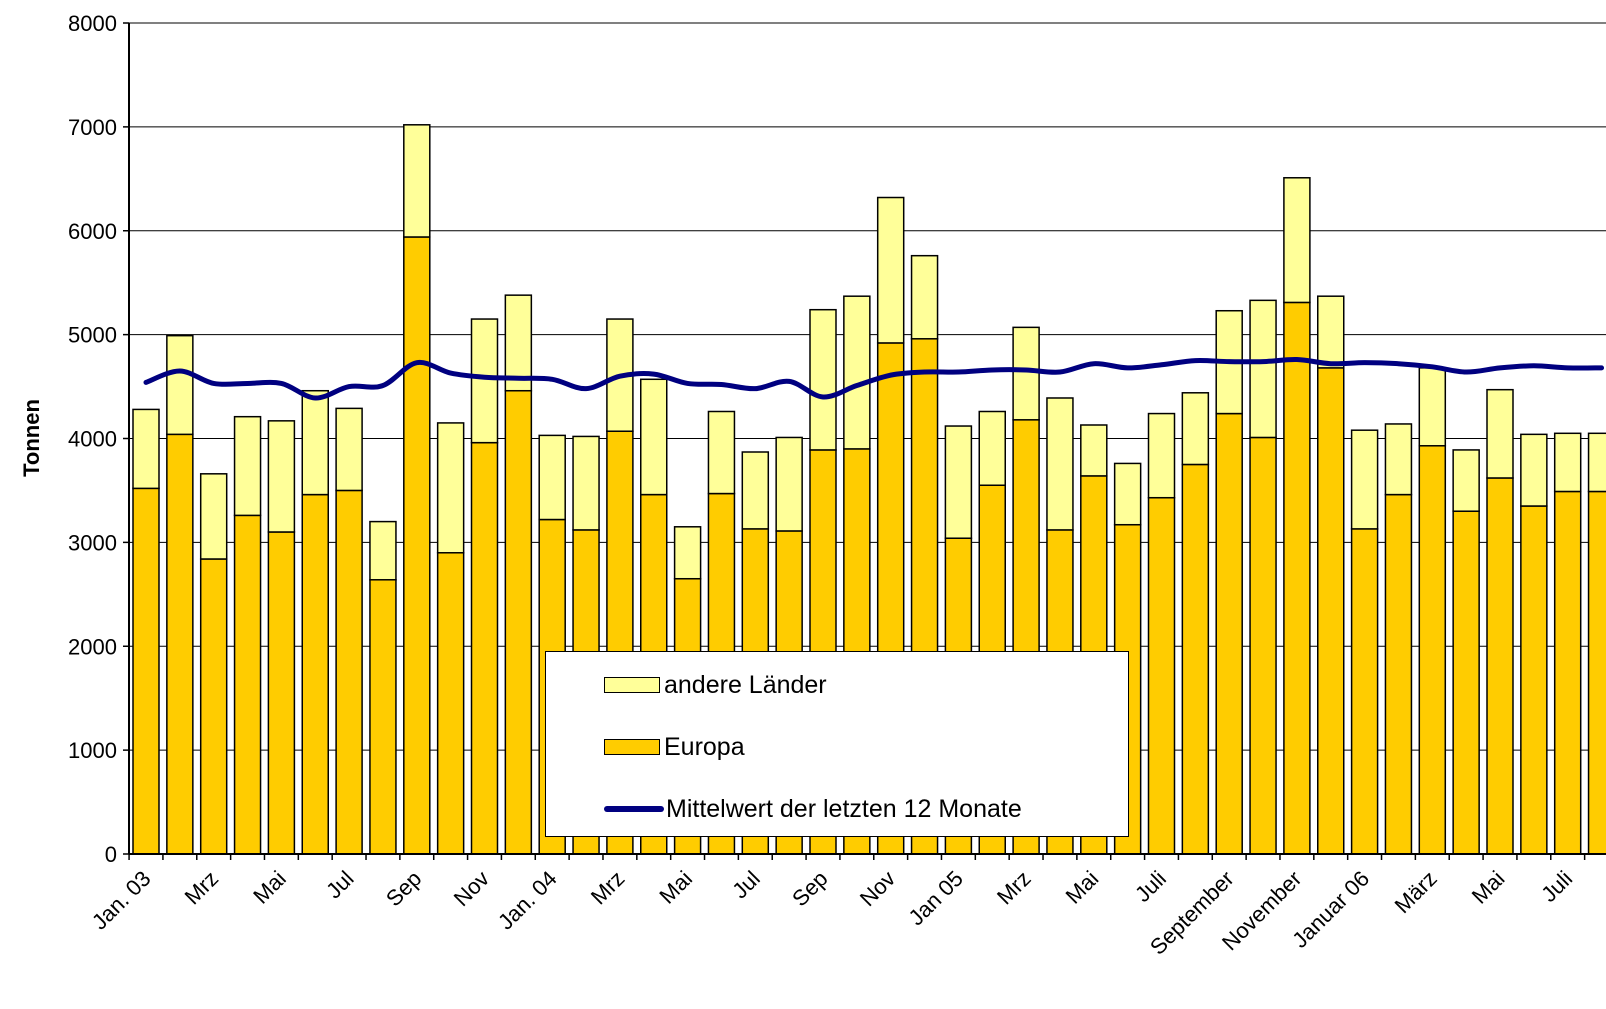  I want to click on x-tick-label: Jan 05, so click(936, 898).